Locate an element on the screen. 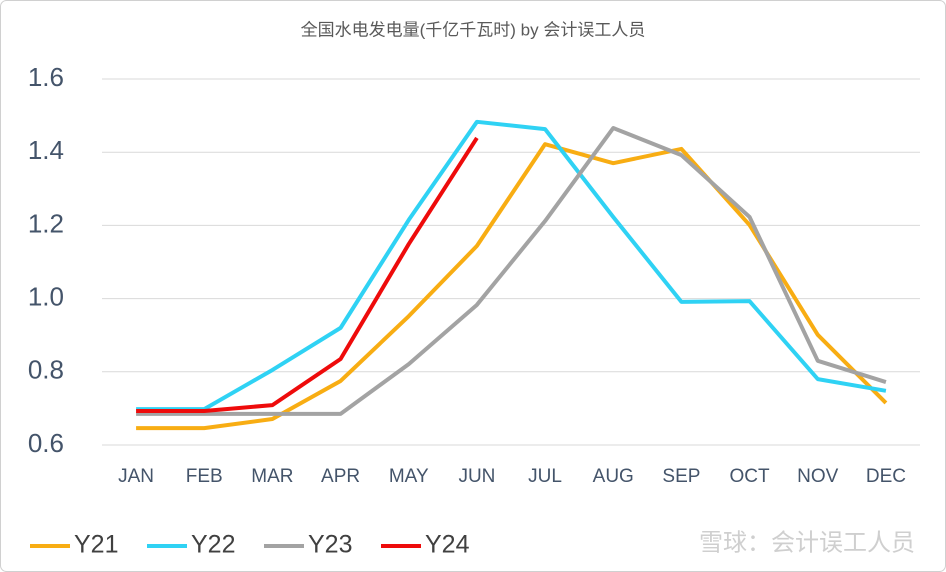 This screenshot has height=572, width=946. x-tick-label: JUL is located at coordinates (545, 476).